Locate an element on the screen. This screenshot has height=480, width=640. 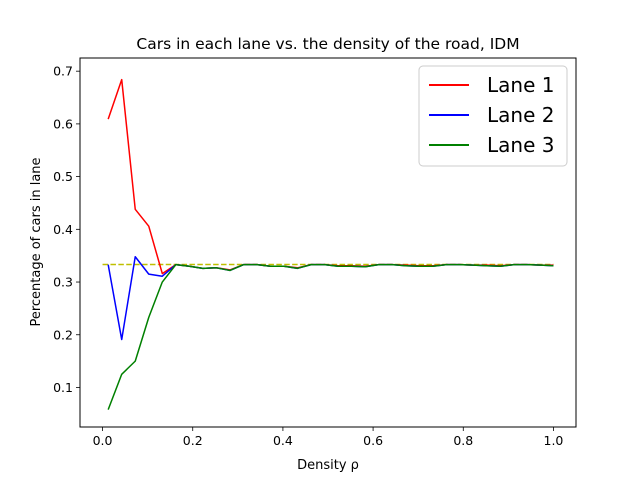
x-tick-label: 0.0 is located at coordinates (103, 440).